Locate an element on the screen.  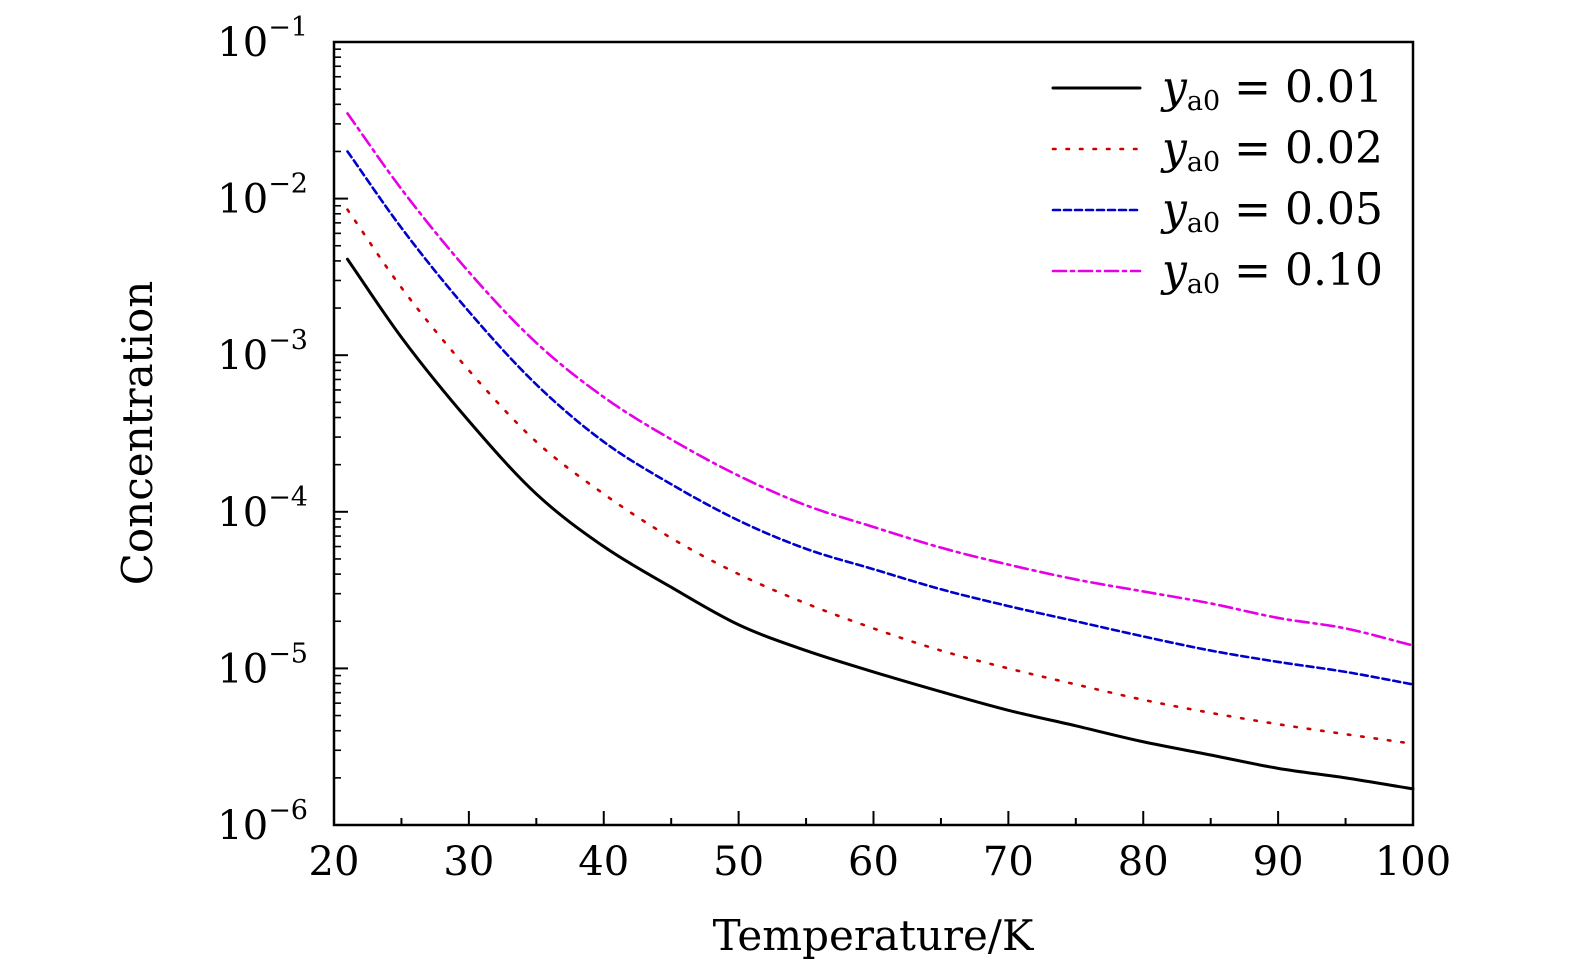
y-tick-labels: 10⁻⁶ 10⁻⁵ 10⁻⁴ 10⁻³ 10⁻² 10⁻¹ is located at coordinates (262, 430).